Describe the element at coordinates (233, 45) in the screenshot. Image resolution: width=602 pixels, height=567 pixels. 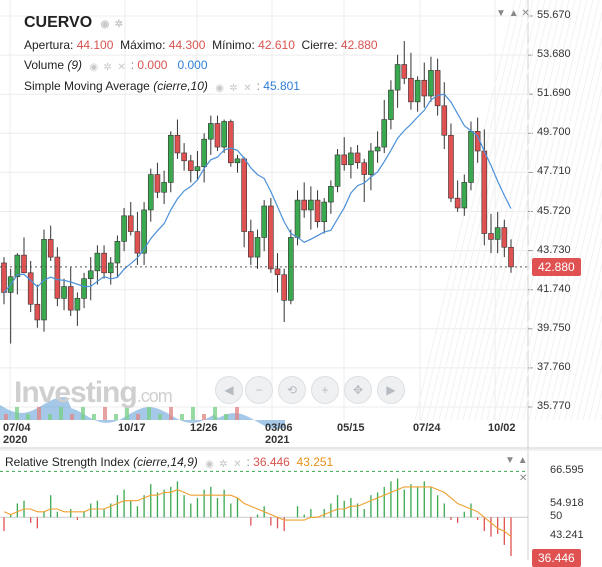
I see `low-label: Mínimo:` at that location.